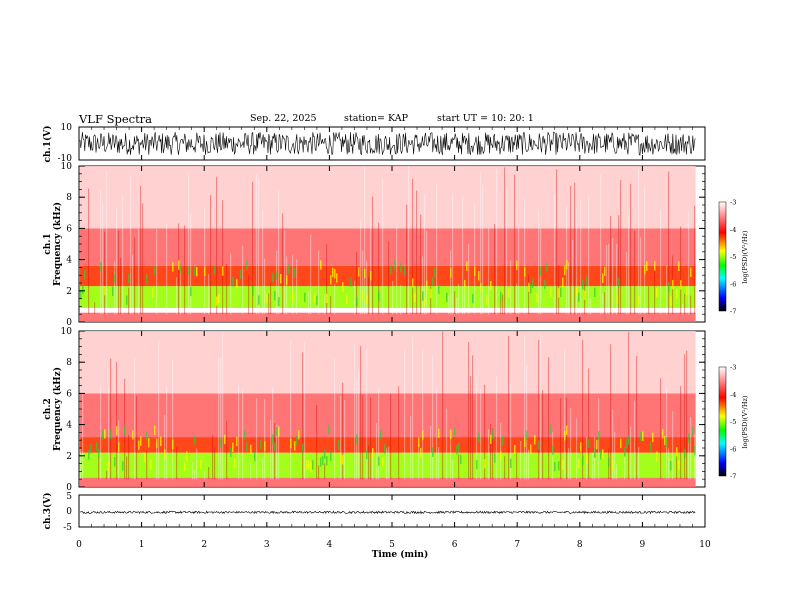 The width and height of the screenshot is (792, 612). Describe the element at coordinates (374, 512) in the screenshot. I see `ch3-waveform-panel: 5 0 -5 ch.3(V)` at that location.